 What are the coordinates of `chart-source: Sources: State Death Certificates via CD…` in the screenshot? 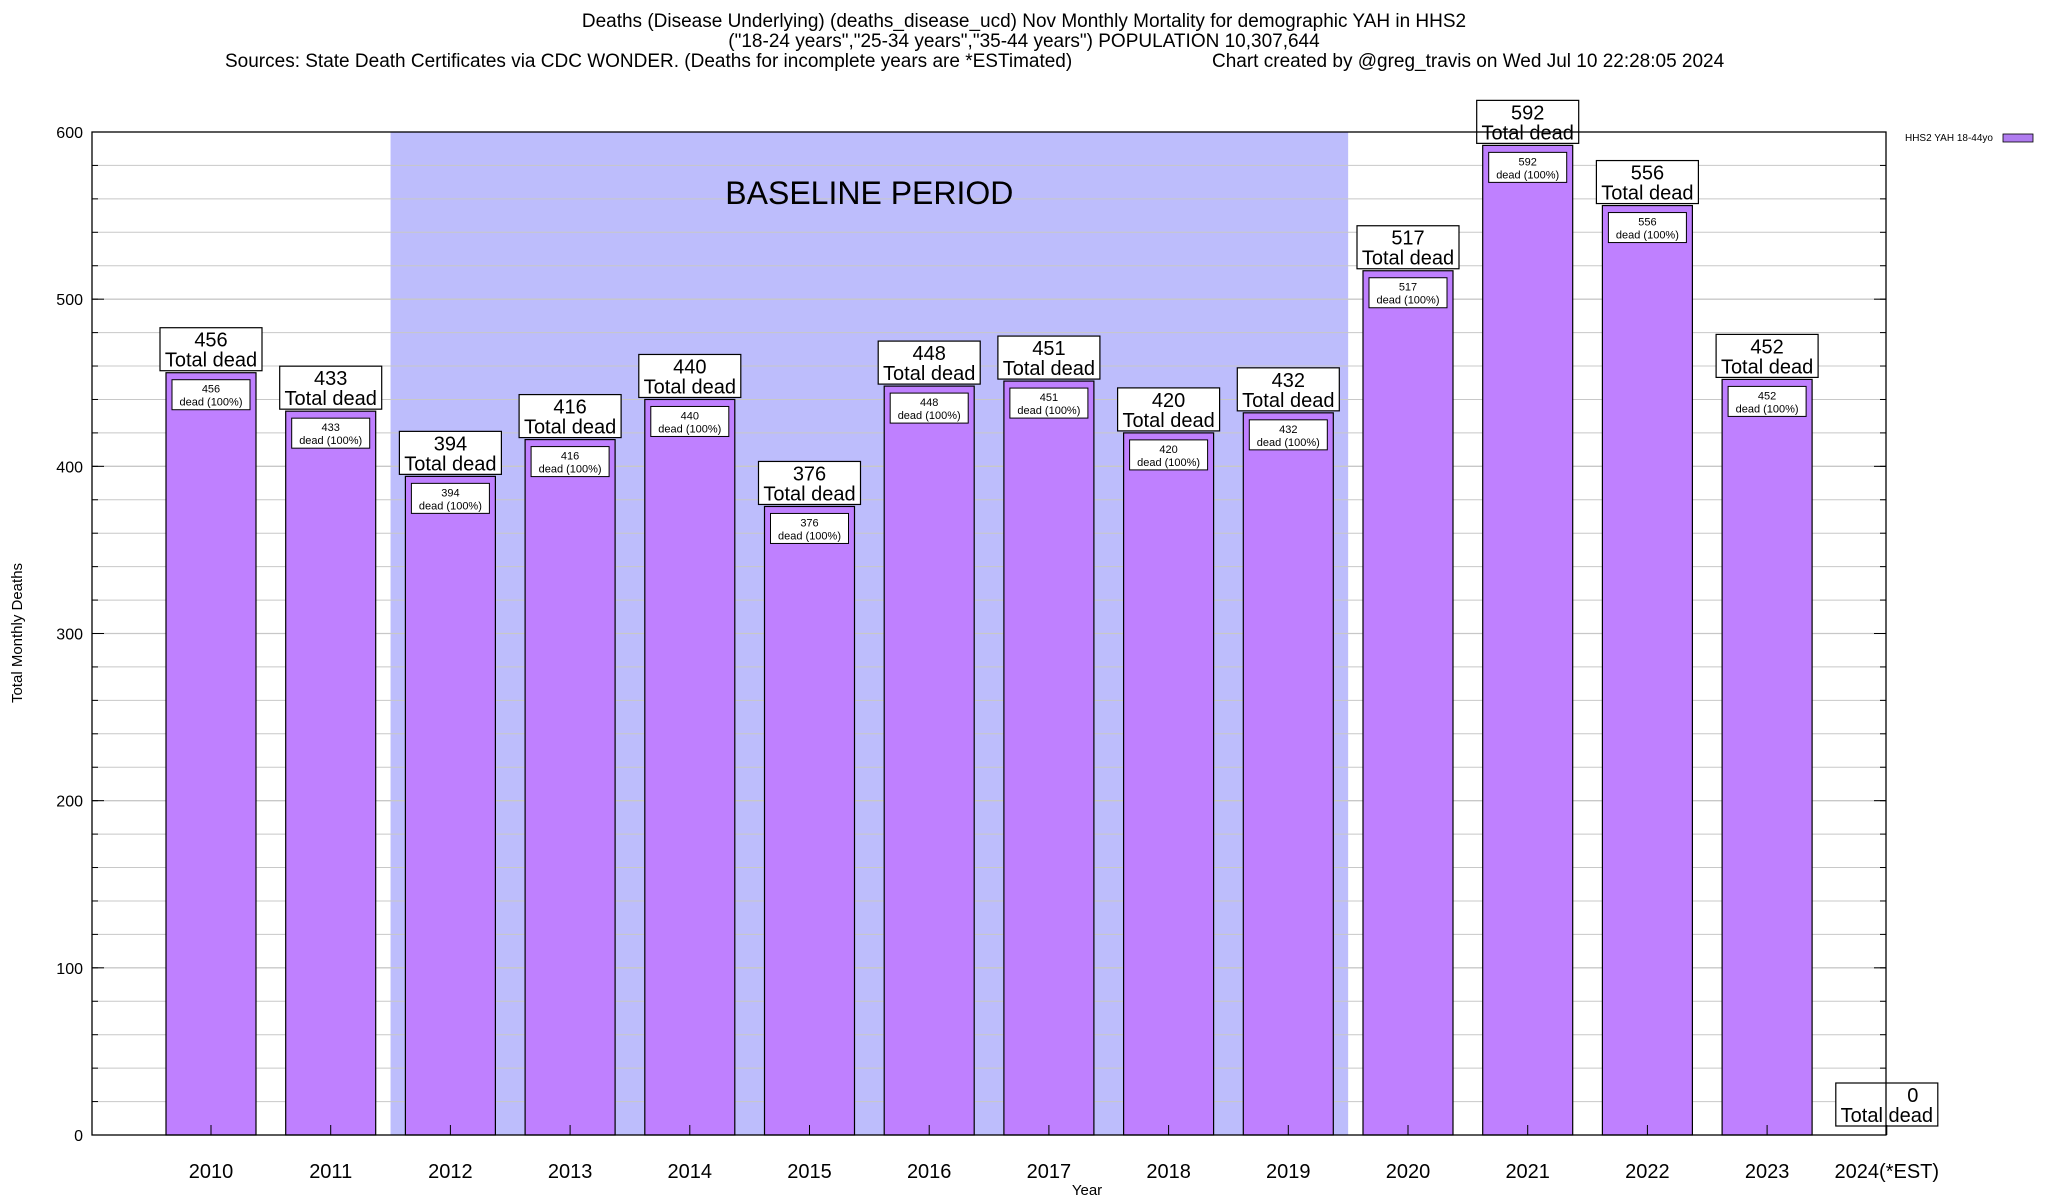 It's located at (649, 61).